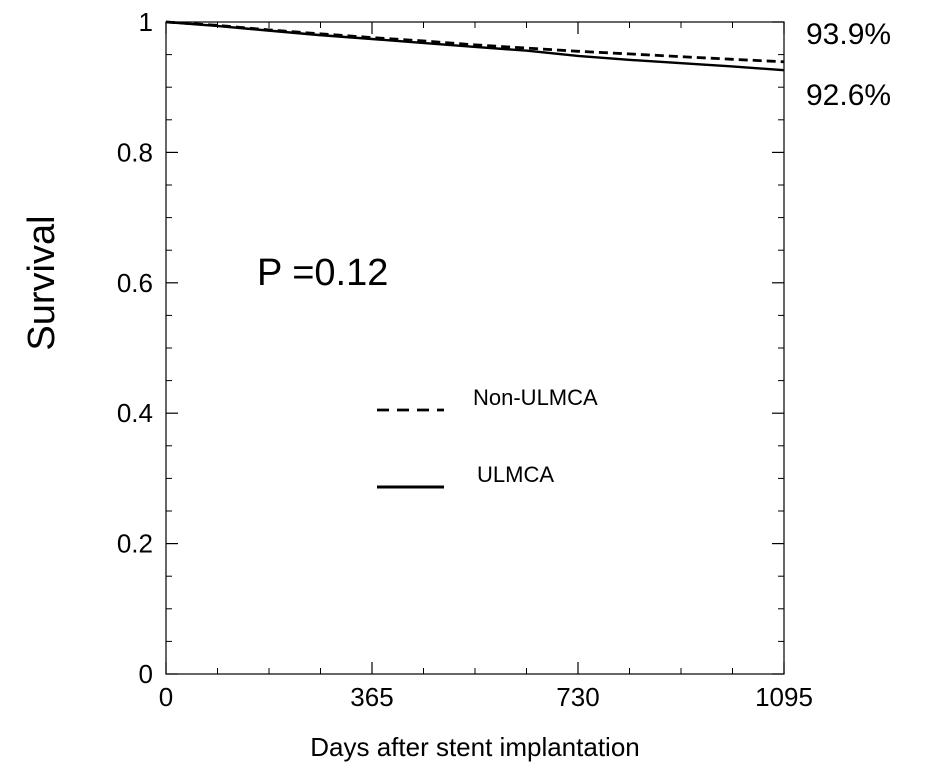 The width and height of the screenshot is (935, 762). What do you see at coordinates (135, 152) in the screenshot?
I see `y-tick-label: 0.8` at bounding box center [135, 152].